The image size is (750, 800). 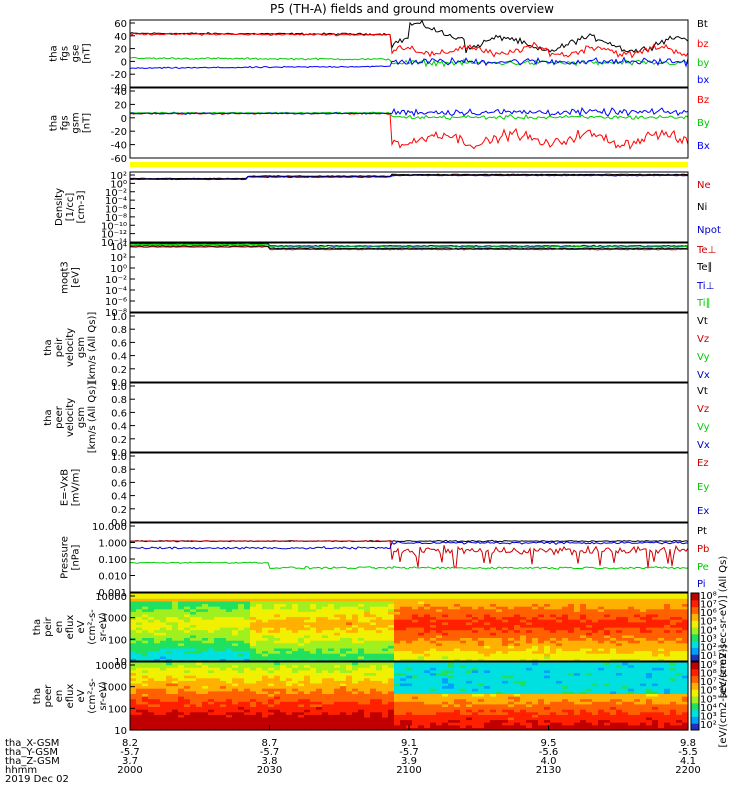 What do you see at coordinates (723, 695) in the screenshot?
I see `colorbar-label: [eV/(cm2-sec-sr-eV)]` at bounding box center [723, 695].